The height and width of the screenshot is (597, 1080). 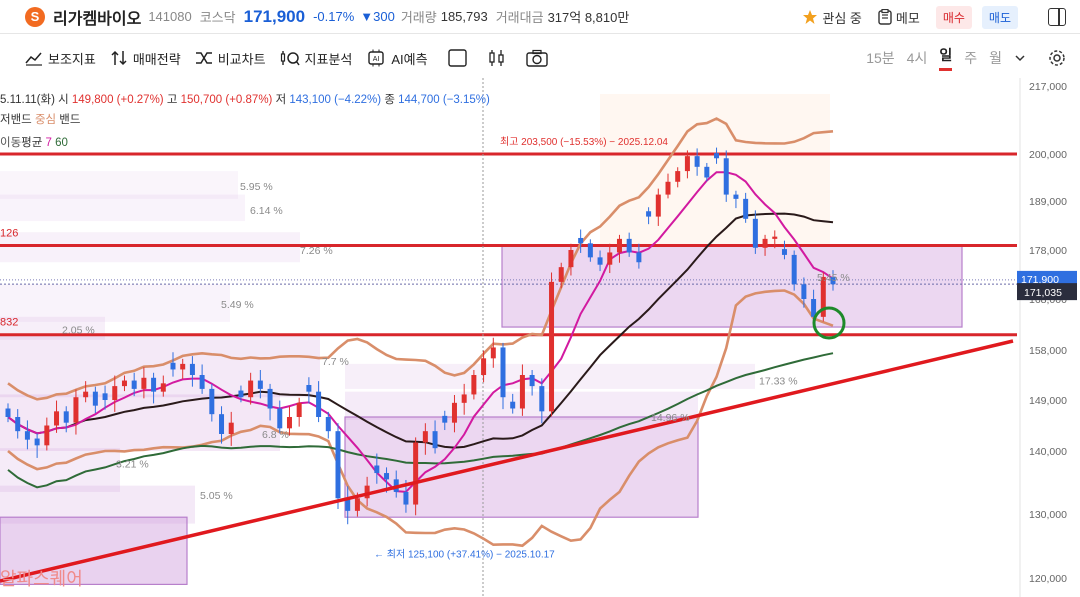 What do you see at coordinates (464, 554) in the screenshot?
I see `low-annotation: ← 최저 125,100 (+37.41%) − 2025.10.17` at bounding box center [464, 554].